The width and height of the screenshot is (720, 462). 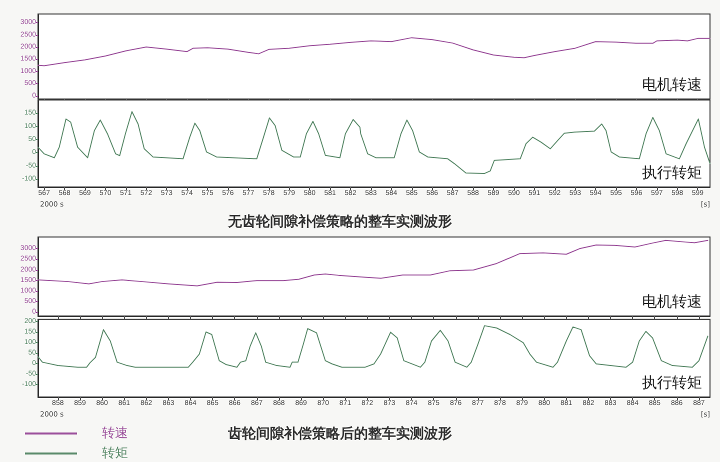 I want to click on text: 齿轮间隙补偿策略后的整车实测波形, so click(x=339, y=433).